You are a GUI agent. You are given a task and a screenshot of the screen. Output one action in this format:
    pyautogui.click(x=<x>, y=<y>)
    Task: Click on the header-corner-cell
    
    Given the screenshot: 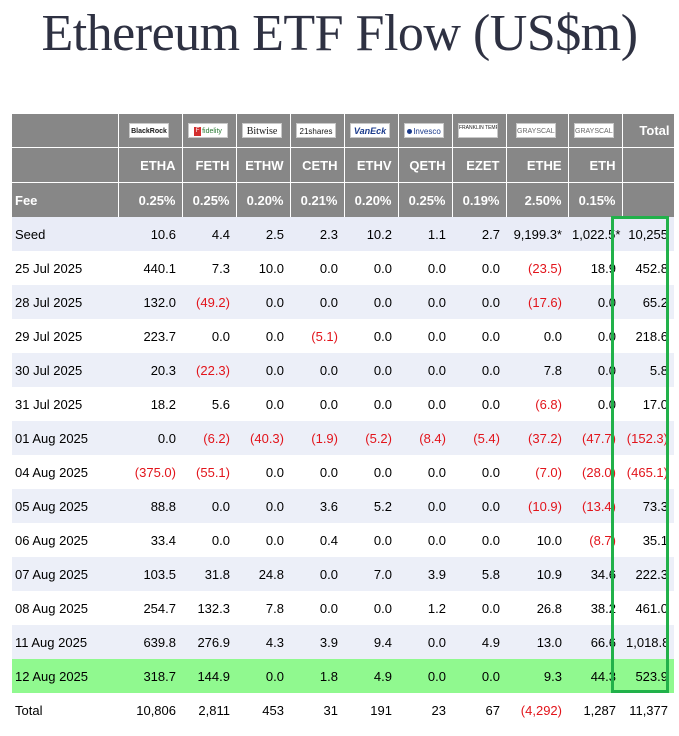 What is the action you would take?
    pyautogui.click(x=65, y=131)
    